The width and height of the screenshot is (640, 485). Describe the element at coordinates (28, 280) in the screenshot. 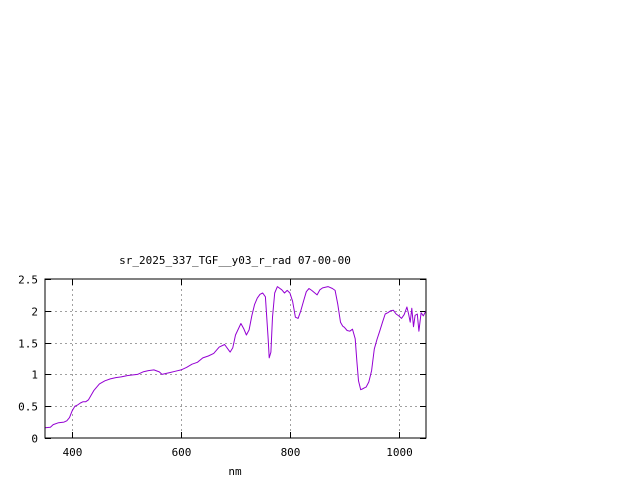

I see `y-tick-label: 2.5` at that location.